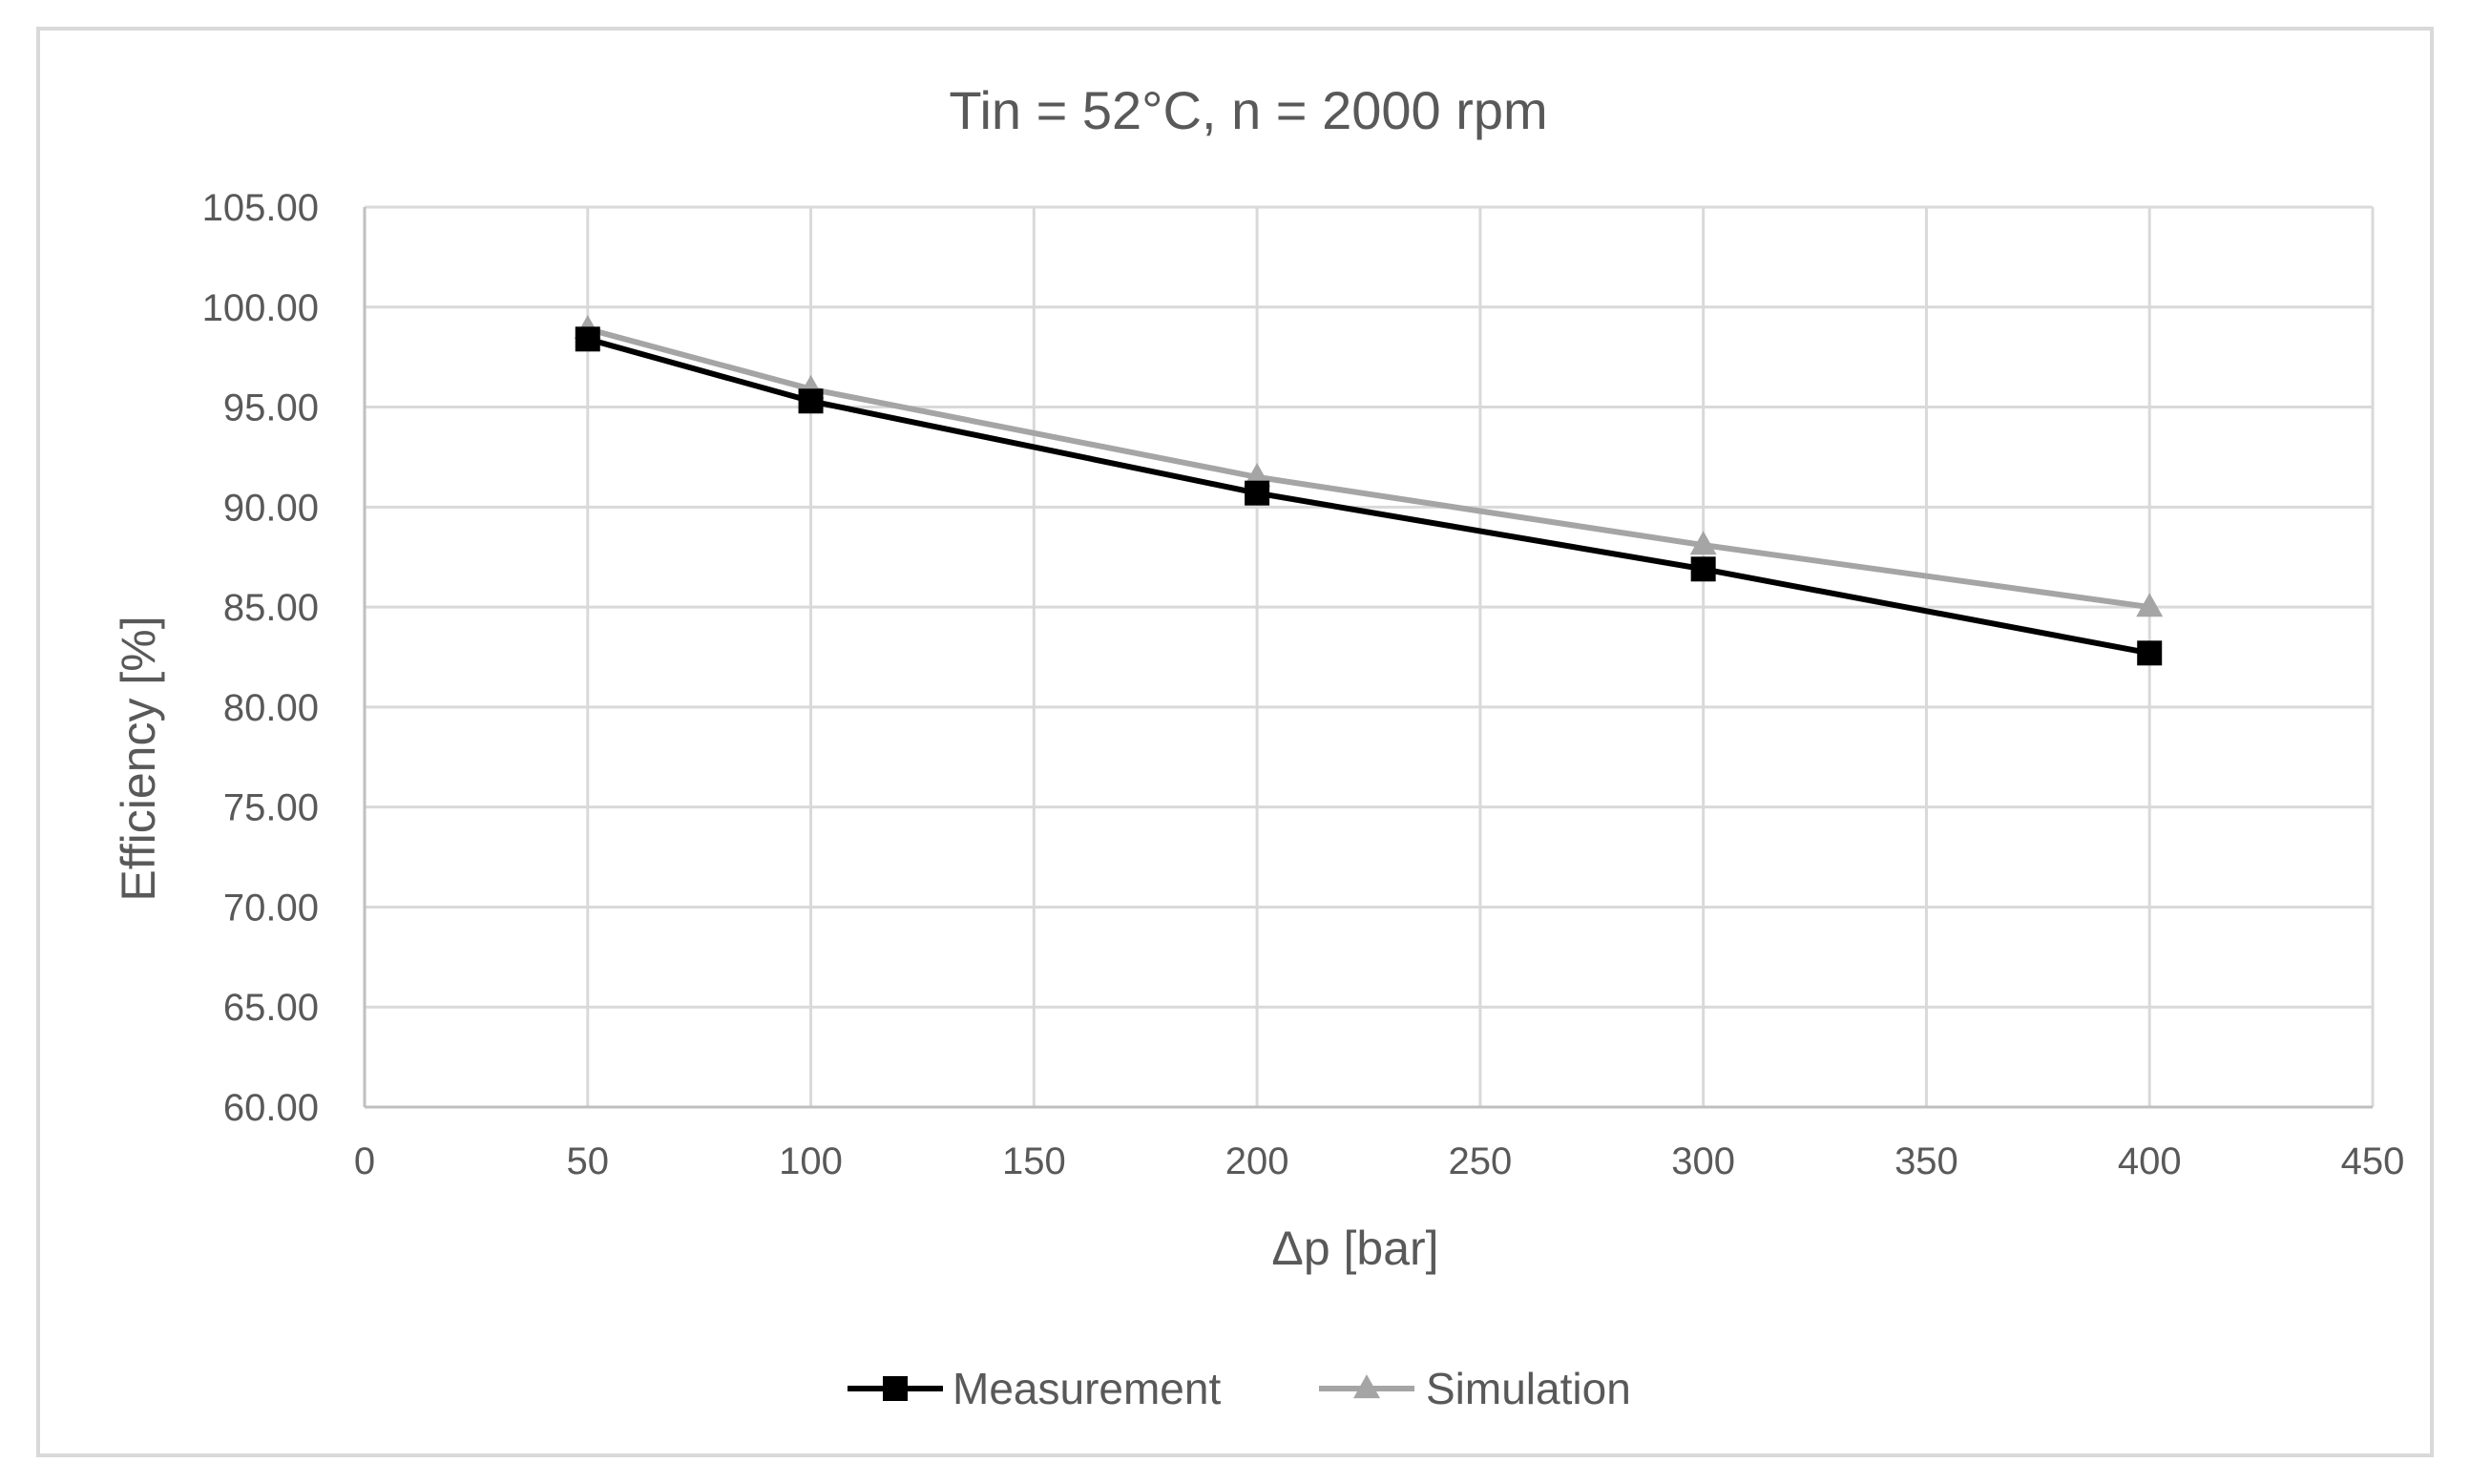 This screenshot has width=2470, height=1484. What do you see at coordinates (1239, 1388) in the screenshot?
I see `legend: Measurement Simulation` at bounding box center [1239, 1388].